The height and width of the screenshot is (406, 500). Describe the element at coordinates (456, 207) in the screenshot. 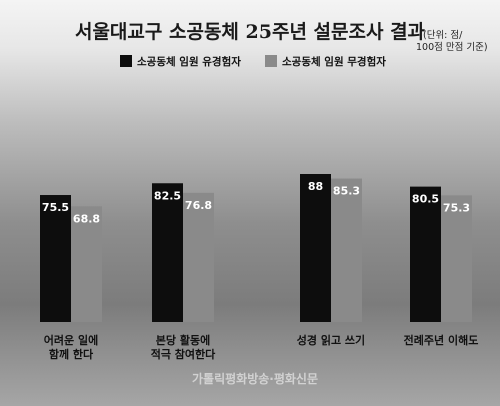

I see `value-label-series-2-cat-4: 75.3` at that location.